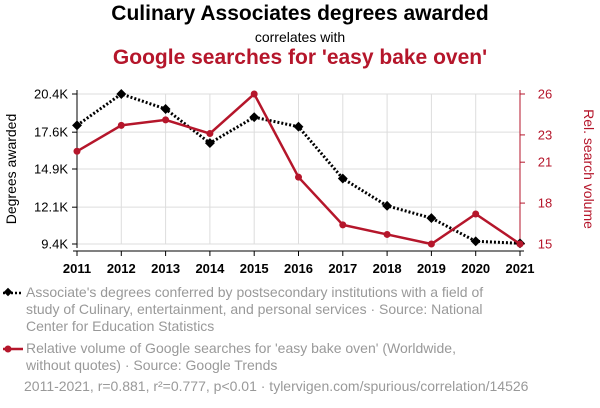 This screenshot has height=408, width=600. I want to click on left-tick-label: 12.1K, so click(51, 207).